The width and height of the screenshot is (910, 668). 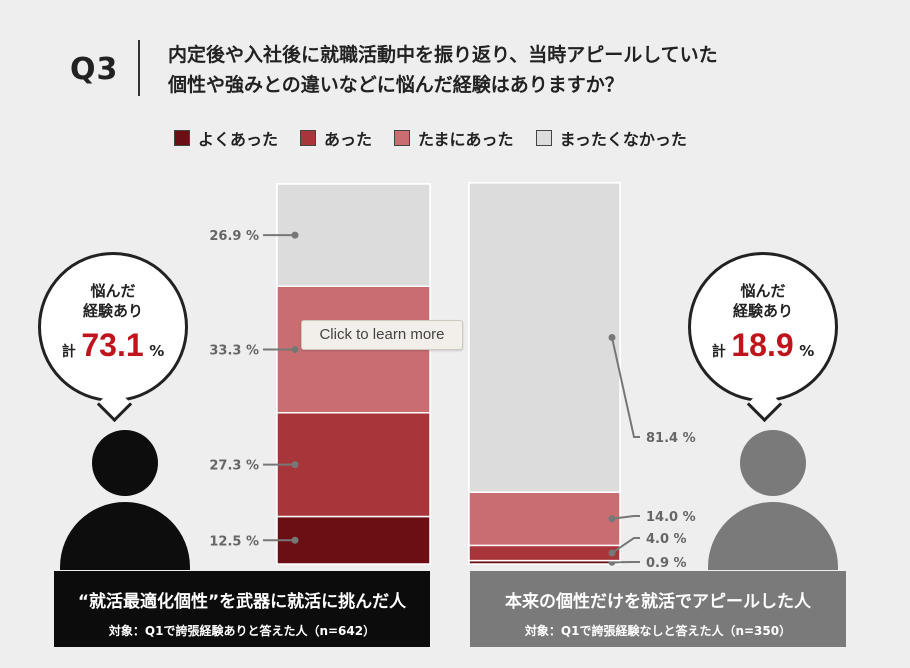 I want to click on legend-item-often: よくあった, so click(x=226, y=138).